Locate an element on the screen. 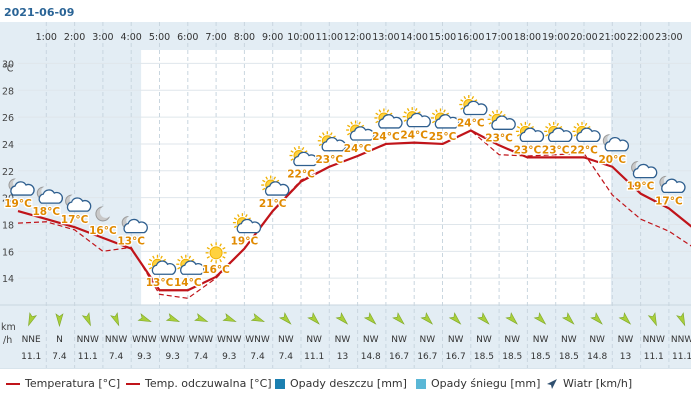 The height and width of the screenshot is (409, 691). wind-direction-label: NNW is located at coordinates (654, 340).